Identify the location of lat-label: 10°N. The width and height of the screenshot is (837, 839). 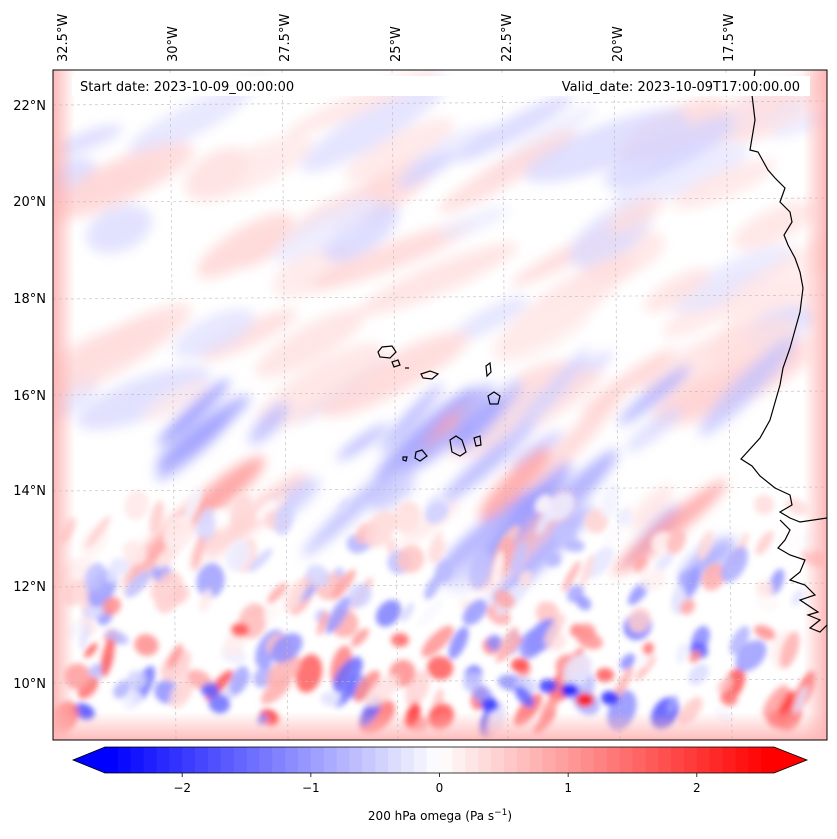
(29, 684).